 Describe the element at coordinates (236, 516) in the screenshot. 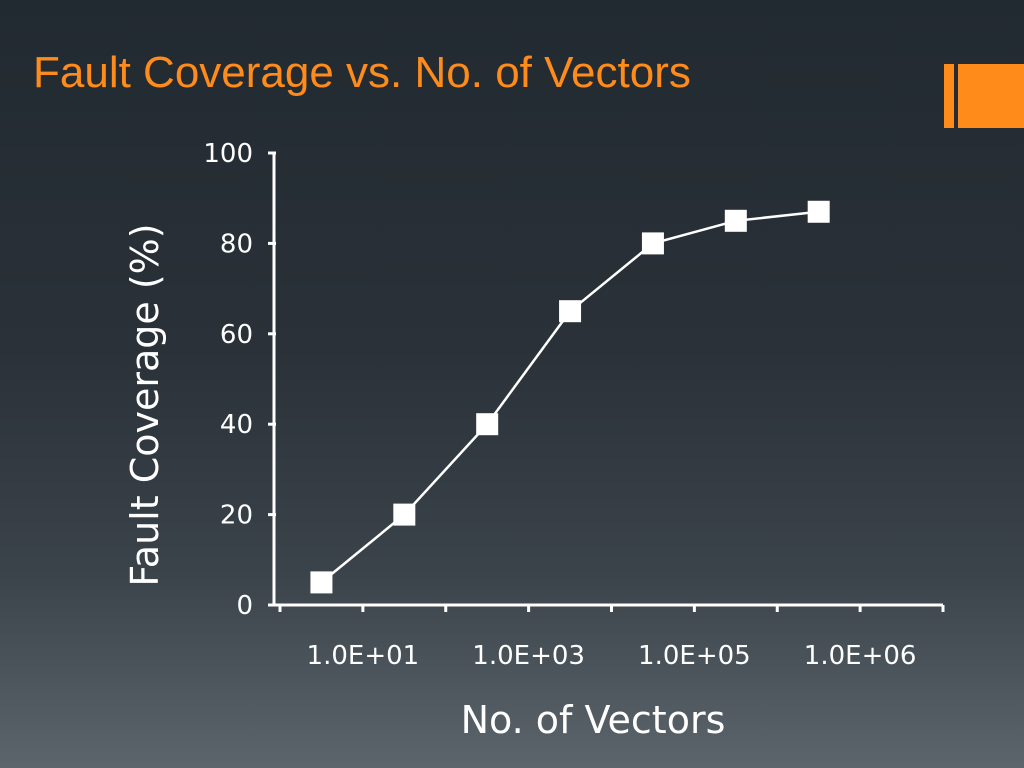

I see `y-tick-label: 20` at that location.